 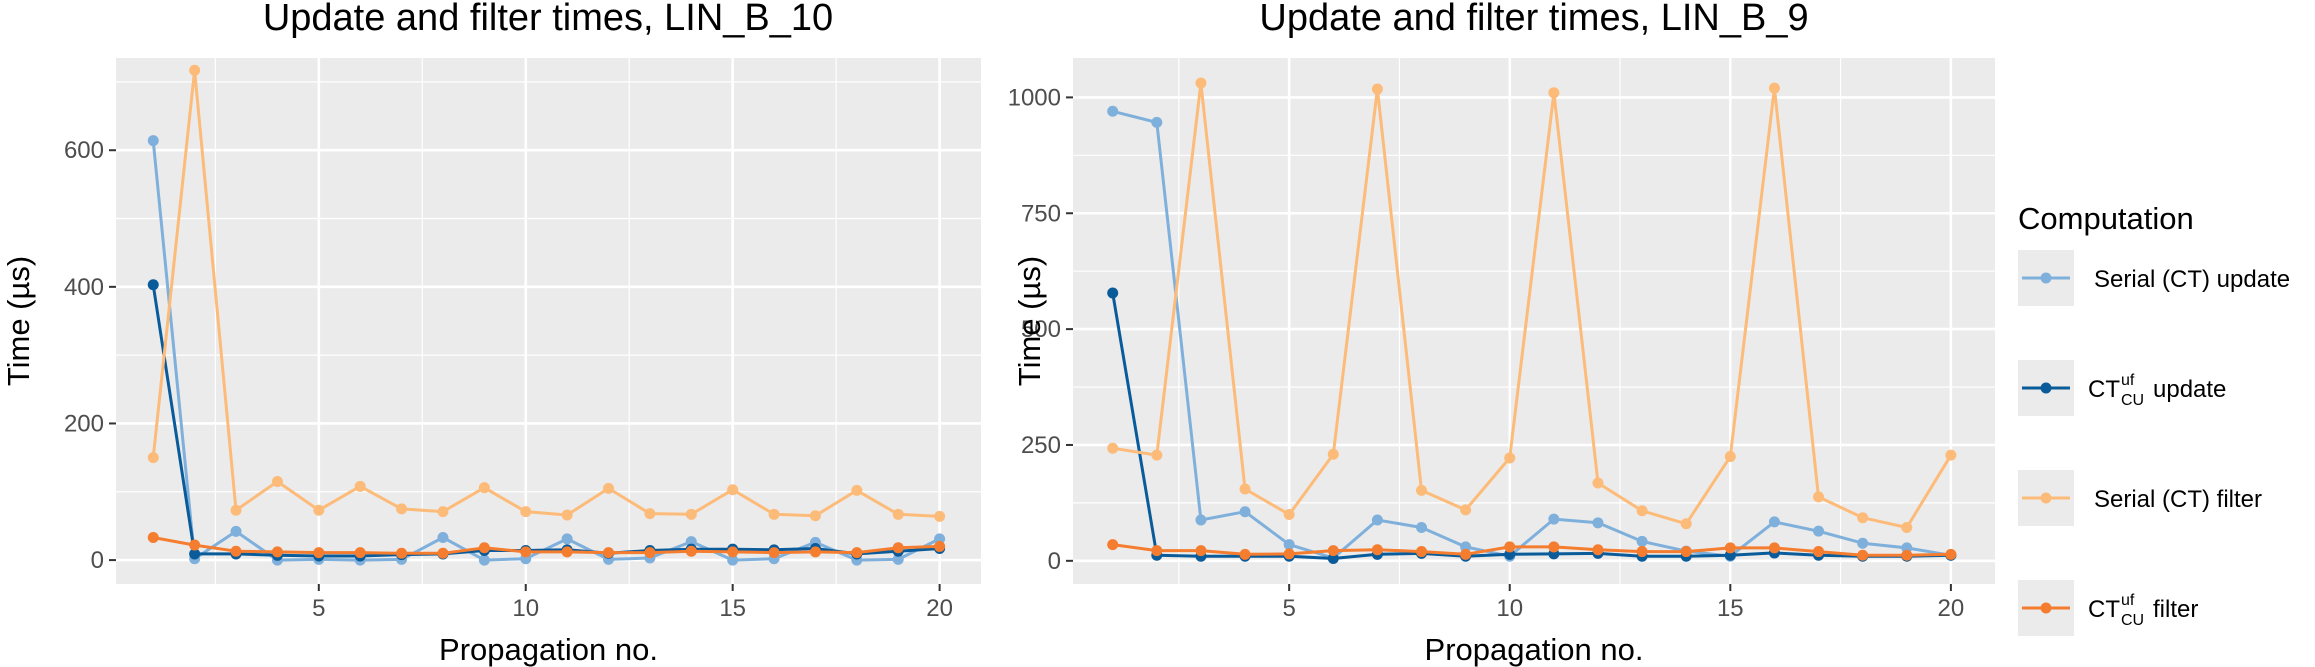 I want to click on legend-label: Serial (CT) filter, so click(x=2178, y=499).